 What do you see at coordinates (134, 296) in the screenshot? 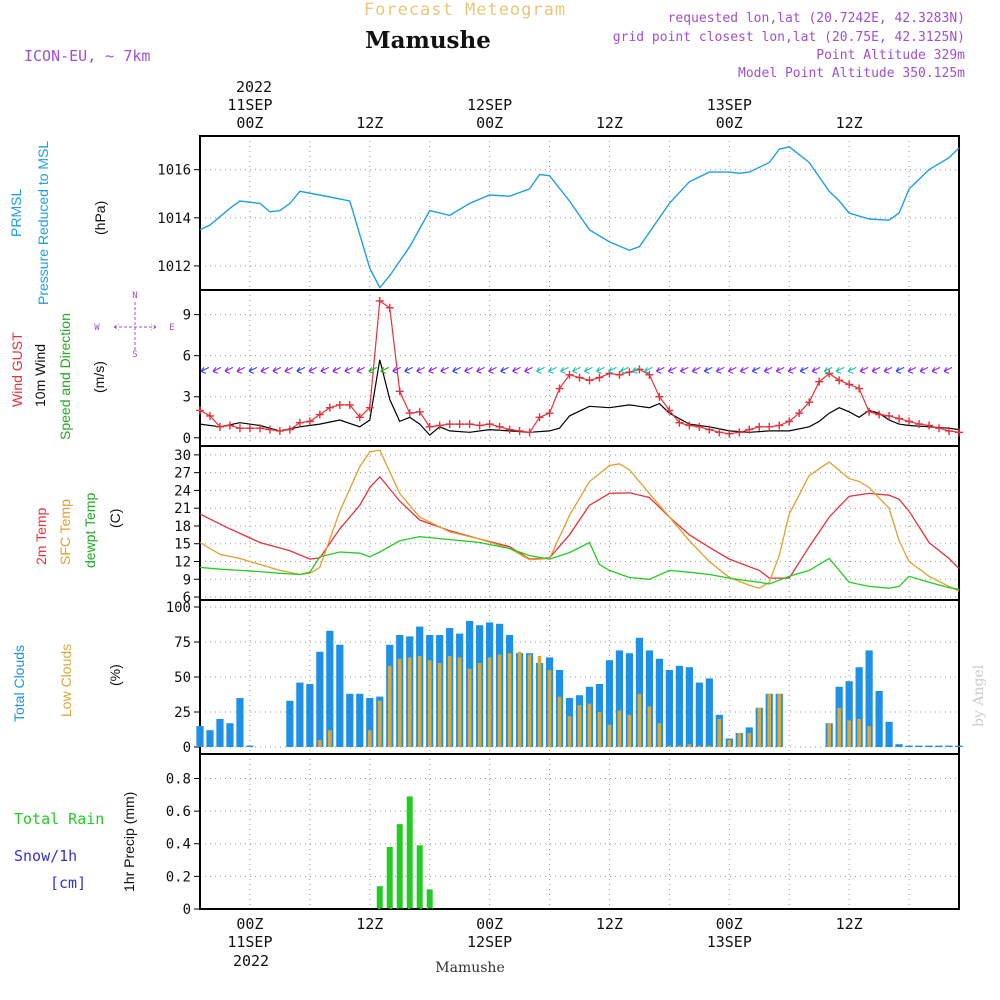
I see `svg-text: N` at bounding box center [134, 296].